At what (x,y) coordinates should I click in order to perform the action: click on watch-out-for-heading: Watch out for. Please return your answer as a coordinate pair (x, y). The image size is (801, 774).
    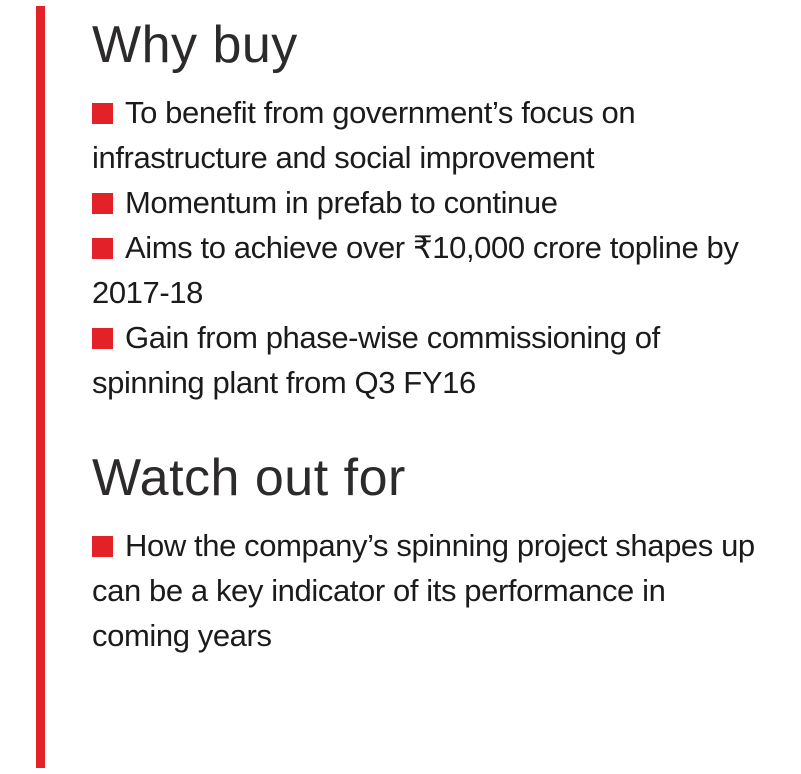
    Looking at the image, I should click on (249, 478).